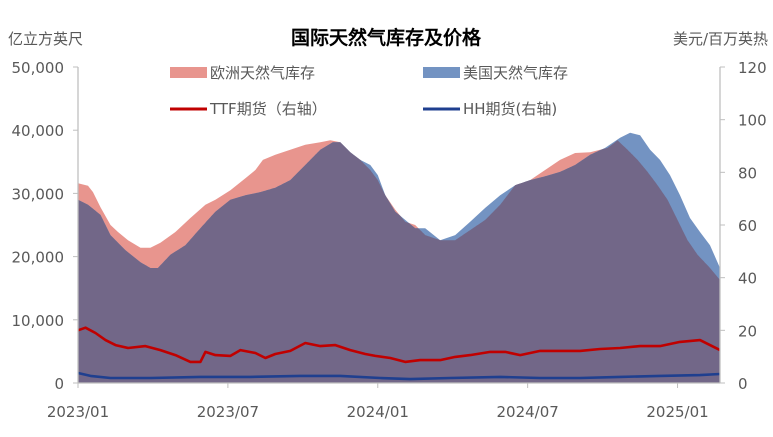 The width and height of the screenshot is (773, 437). What do you see at coordinates (399, 376) in the screenshot?
I see `line-hh-futures` at bounding box center [399, 376].